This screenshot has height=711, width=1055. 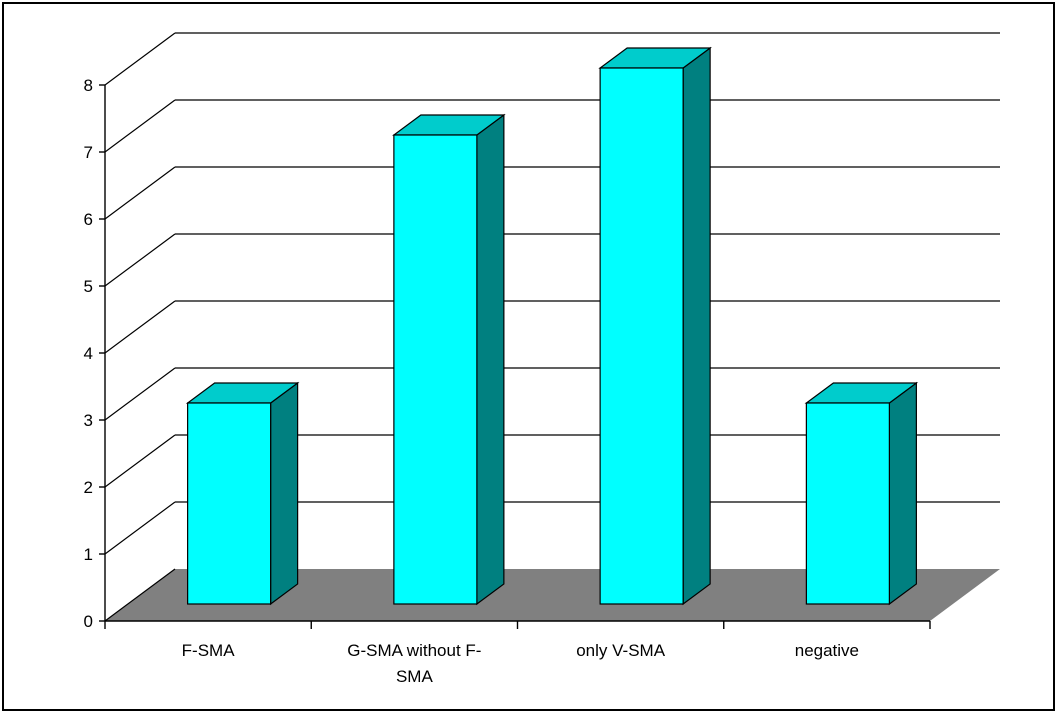 What do you see at coordinates (88, 621) in the screenshot?
I see `y-tick-label: 0` at bounding box center [88, 621].